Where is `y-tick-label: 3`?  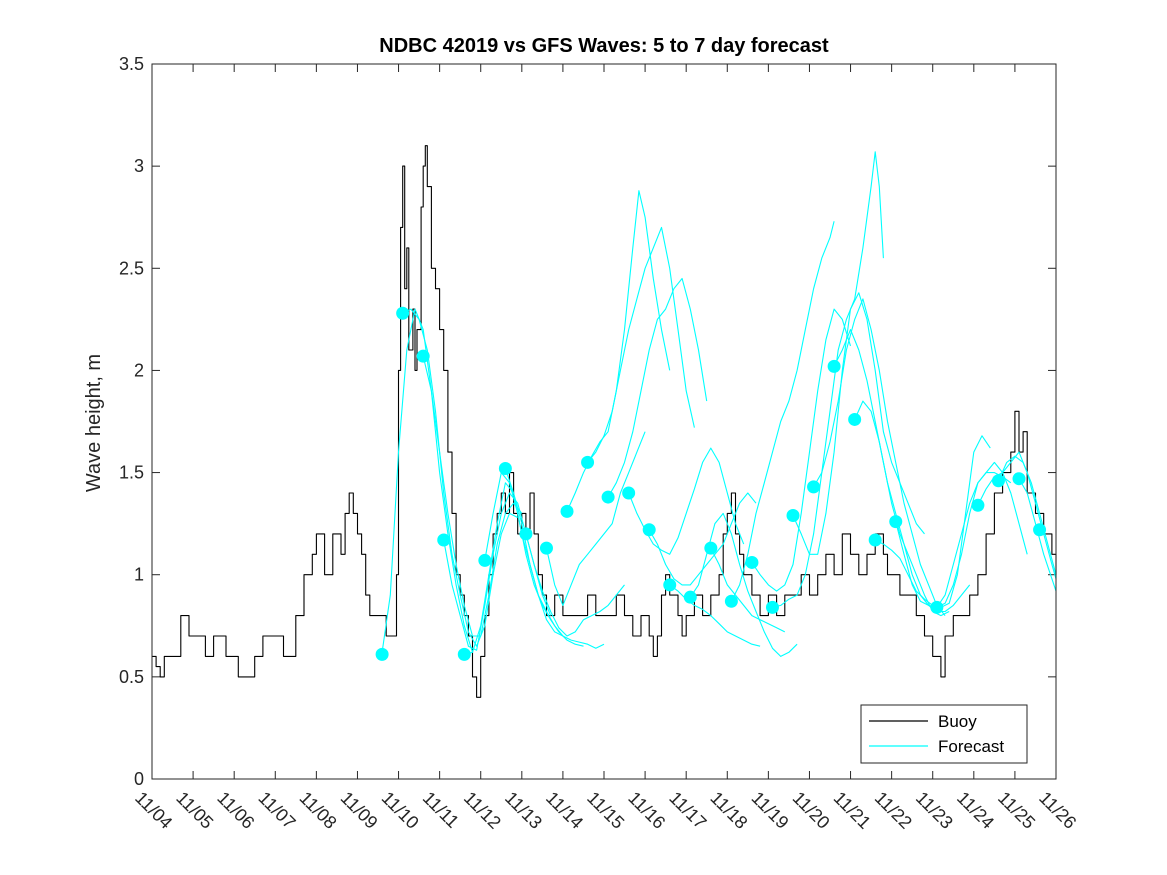 y-tick-label: 3 is located at coordinates (139, 166).